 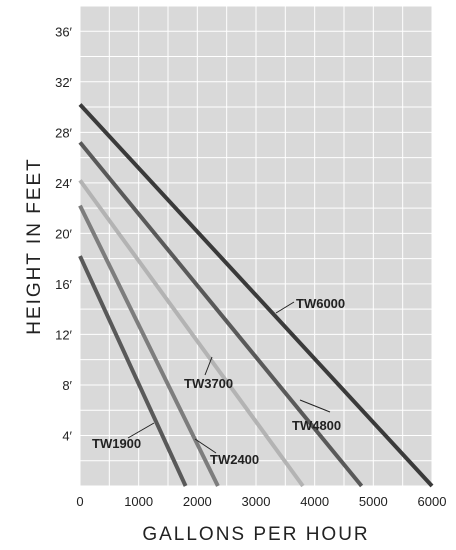 I want to click on y-tick-label: 4′, so click(x=67, y=435).